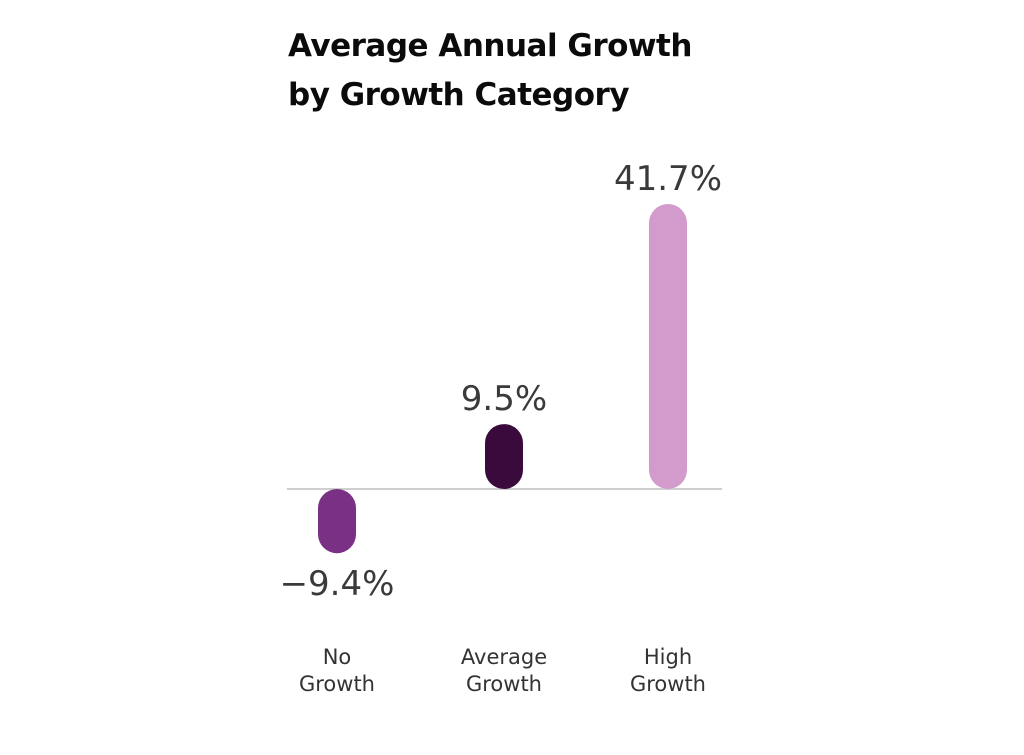  I want to click on value-label-0: −9.4%, so click(337, 584).